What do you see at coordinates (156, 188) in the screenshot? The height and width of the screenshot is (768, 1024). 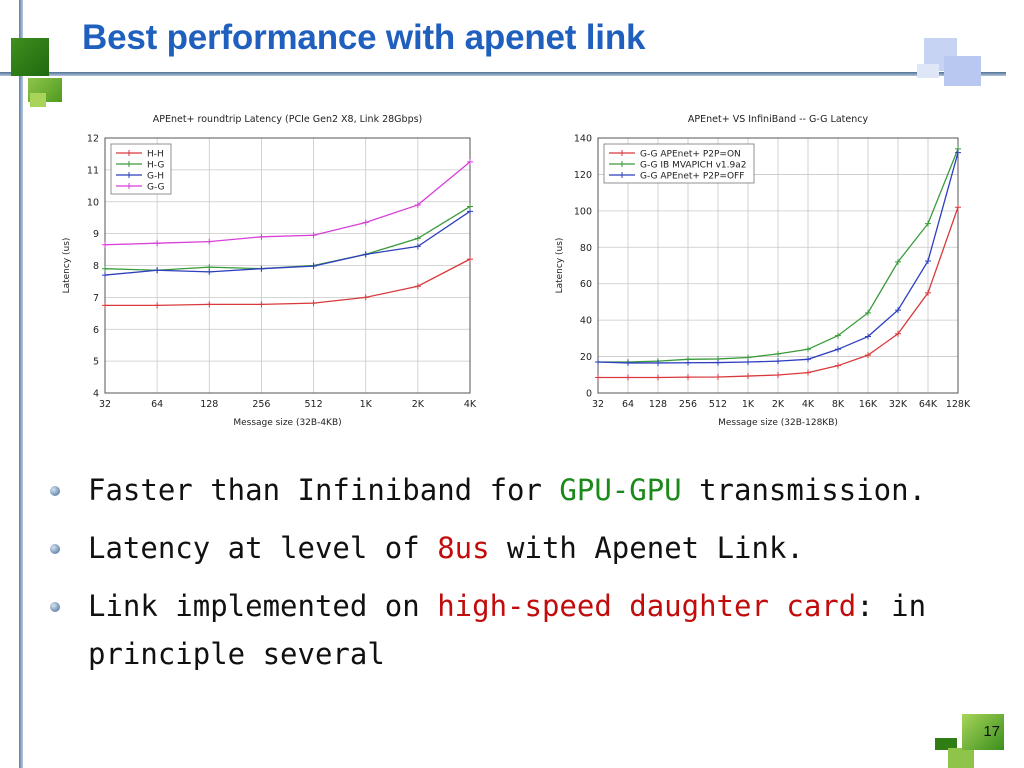 I see `legend-label: G-G` at bounding box center [156, 188].